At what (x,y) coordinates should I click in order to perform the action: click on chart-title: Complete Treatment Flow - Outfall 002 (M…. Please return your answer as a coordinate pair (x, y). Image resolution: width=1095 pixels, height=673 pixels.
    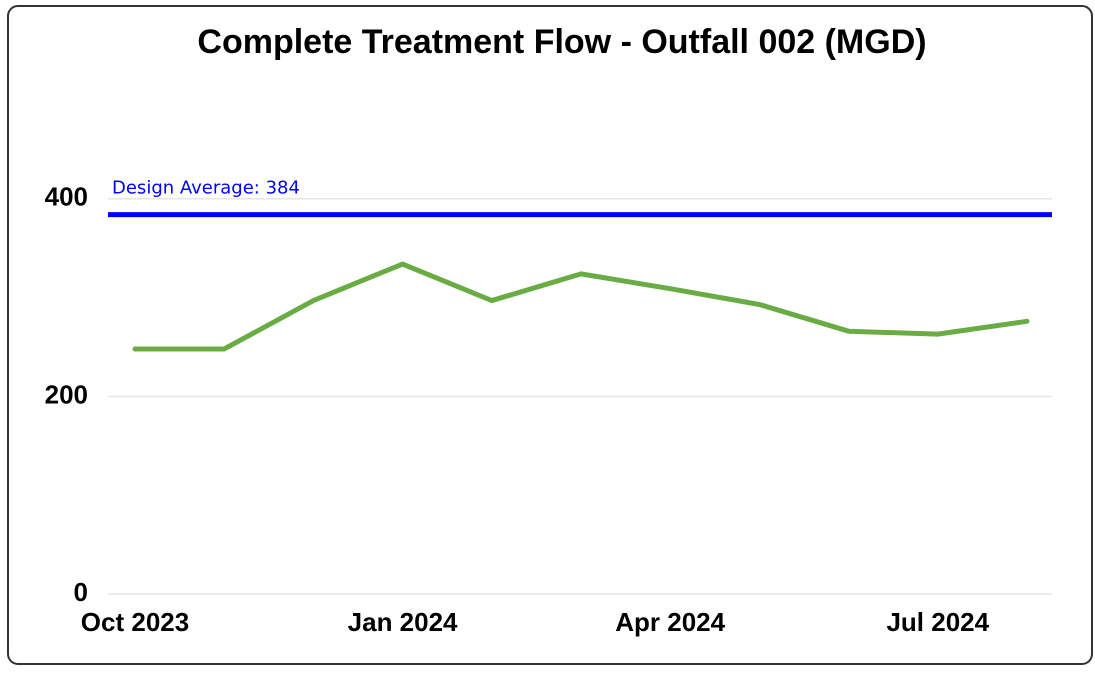
    Looking at the image, I should click on (561, 42).